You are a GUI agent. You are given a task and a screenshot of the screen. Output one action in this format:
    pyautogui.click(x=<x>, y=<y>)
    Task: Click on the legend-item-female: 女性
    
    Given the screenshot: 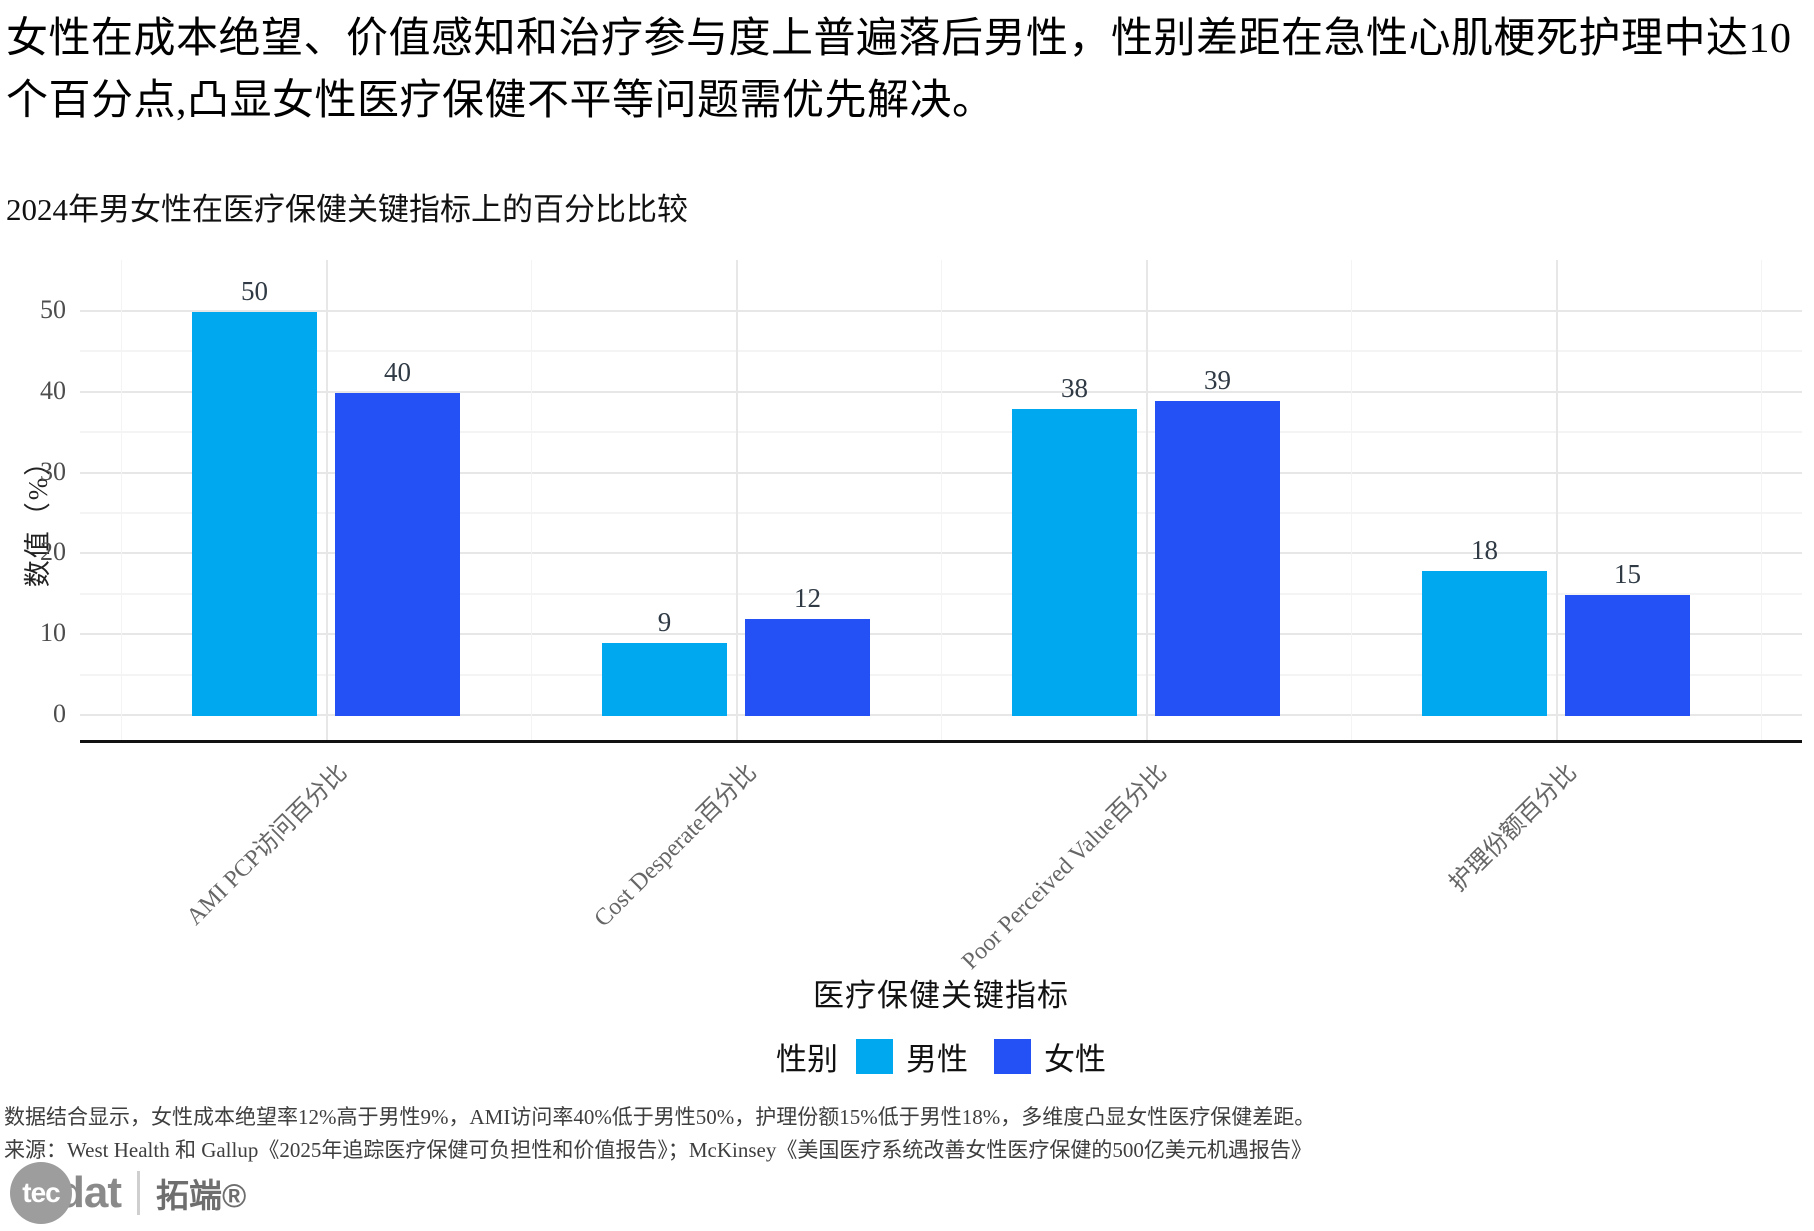 What is the action you would take?
    pyautogui.click(x=1050, y=1056)
    